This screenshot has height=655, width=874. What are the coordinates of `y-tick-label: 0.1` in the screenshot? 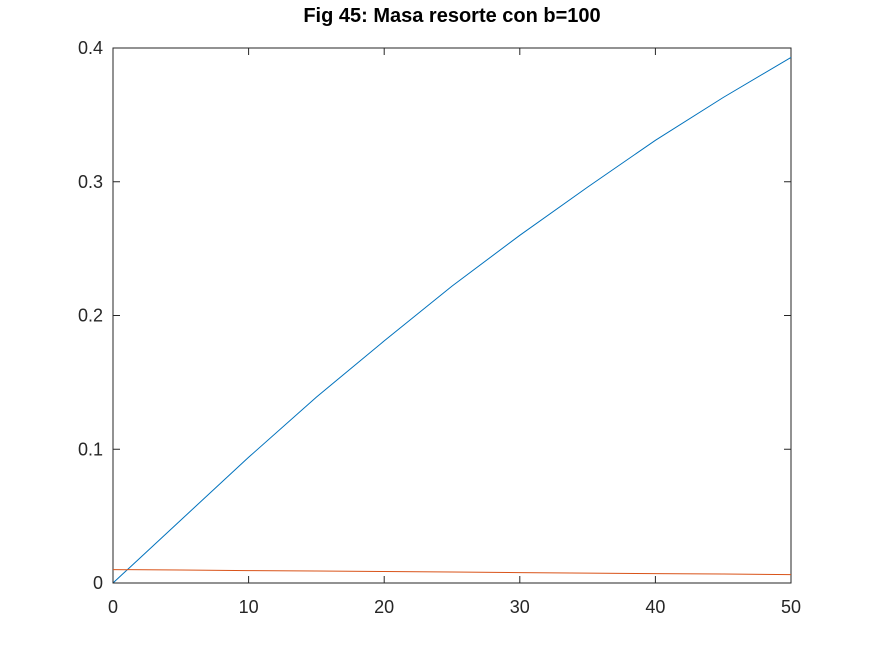 It's located at (90, 449).